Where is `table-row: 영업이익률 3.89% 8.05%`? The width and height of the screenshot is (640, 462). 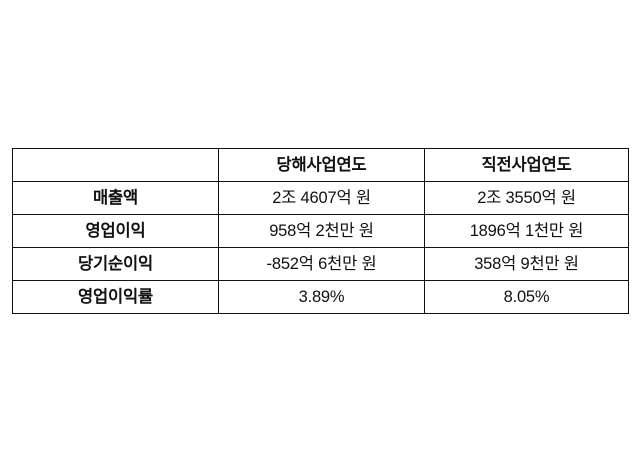
table-row: 영업이익률 3.89% 8.05% is located at coordinates (320, 297).